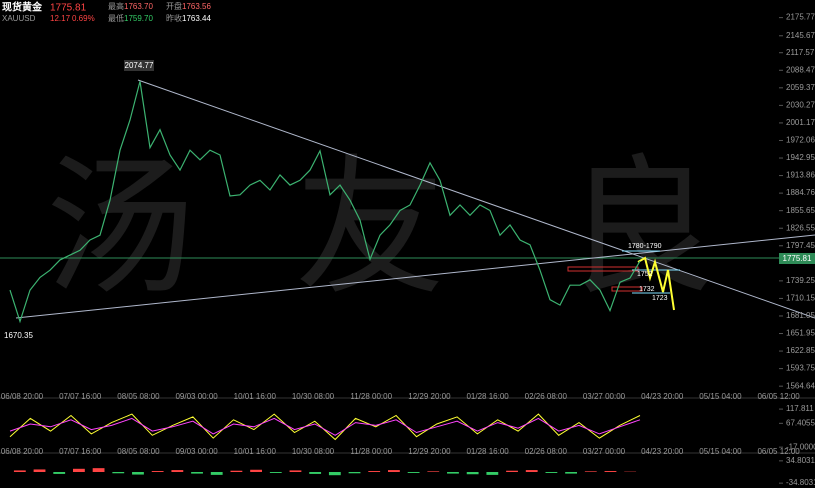  What do you see at coordinates (800, 446) in the screenshot?
I see `y-tick-label: -17.0000` at bounding box center [800, 446].